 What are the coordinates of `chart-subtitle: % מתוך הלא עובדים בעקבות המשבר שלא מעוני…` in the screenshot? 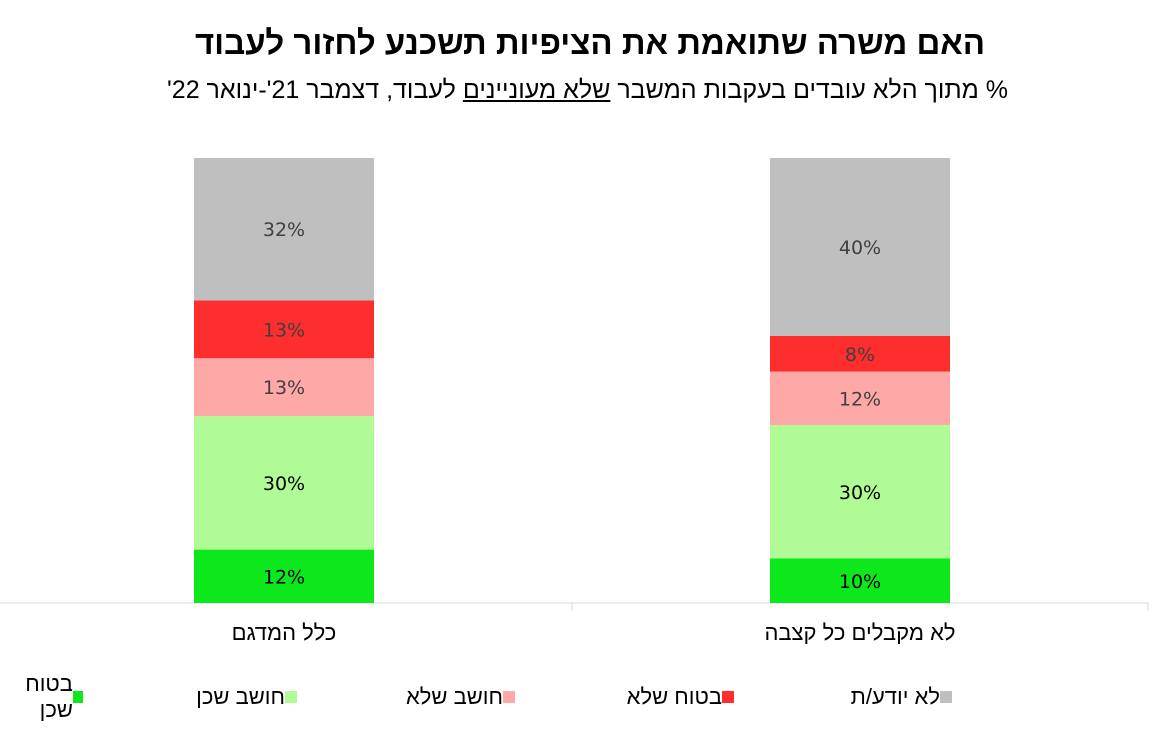 It's located at (576, 90).